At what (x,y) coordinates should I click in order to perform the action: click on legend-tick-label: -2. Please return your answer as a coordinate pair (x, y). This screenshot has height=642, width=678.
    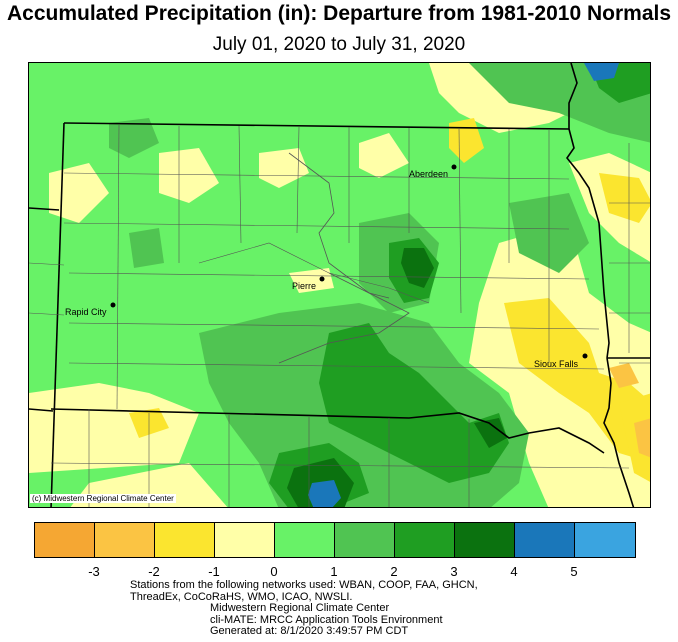
    Looking at the image, I should click on (154, 571).